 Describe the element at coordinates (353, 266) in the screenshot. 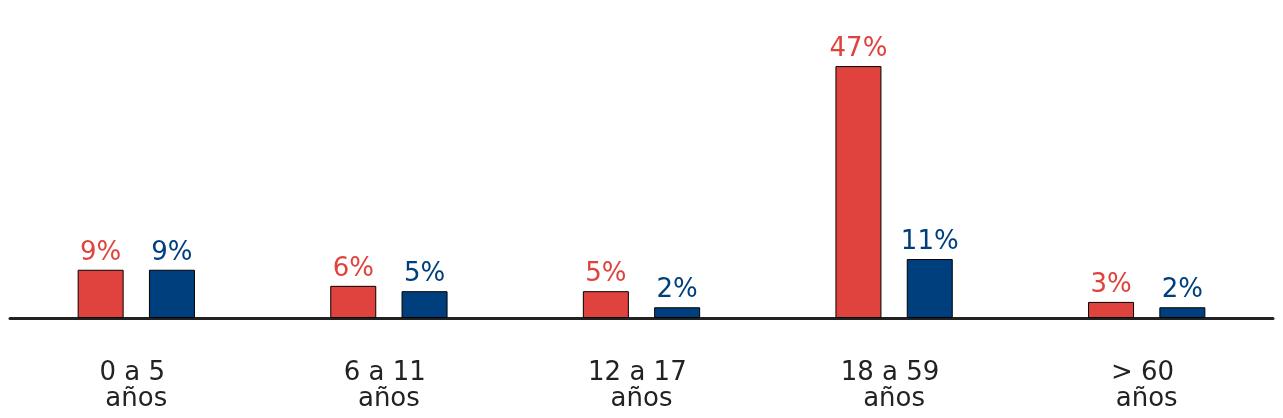

I see `data-label: 6%` at that location.